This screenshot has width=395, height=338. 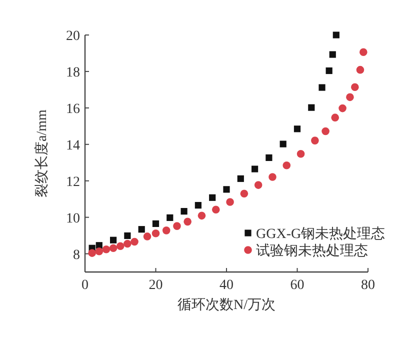 What do you see at coordinates (73, 146) in the screenshot?
I see `y-tick-label: 14` at bounding box center [73, 146].